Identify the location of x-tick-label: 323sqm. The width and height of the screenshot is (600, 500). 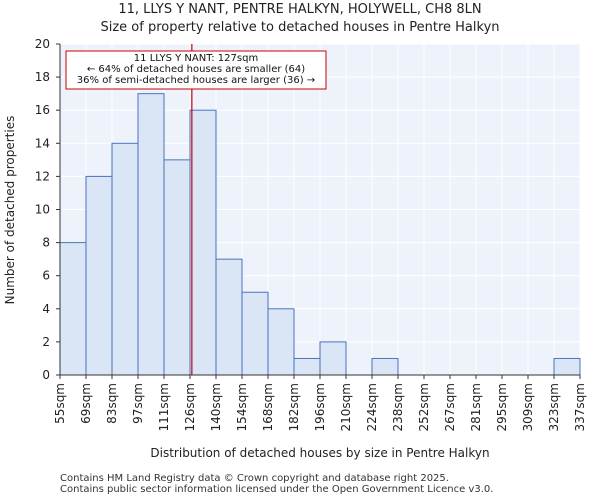
(554, 407).